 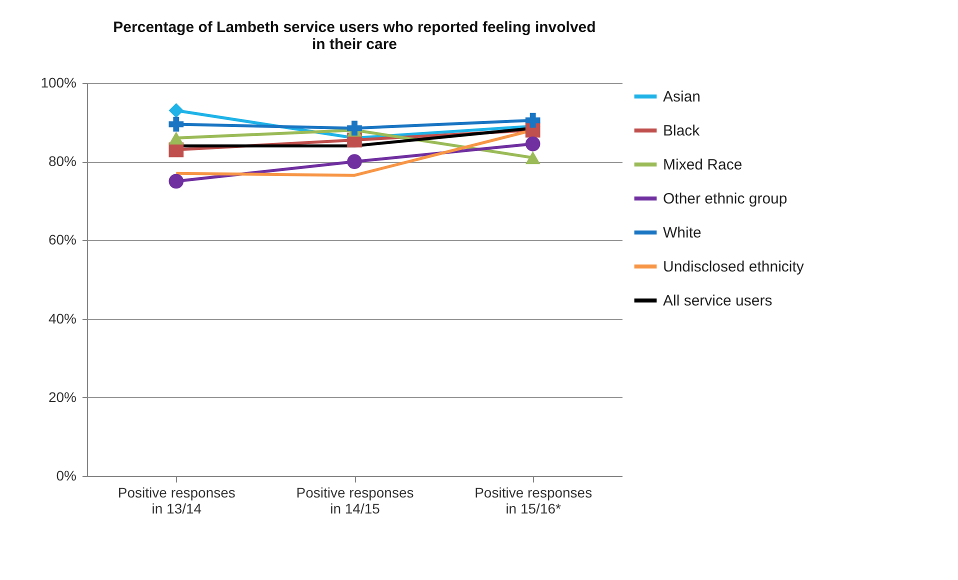 I want to click on x-tick-label: Positive responses in 14/15, so click(x=355, y=500).